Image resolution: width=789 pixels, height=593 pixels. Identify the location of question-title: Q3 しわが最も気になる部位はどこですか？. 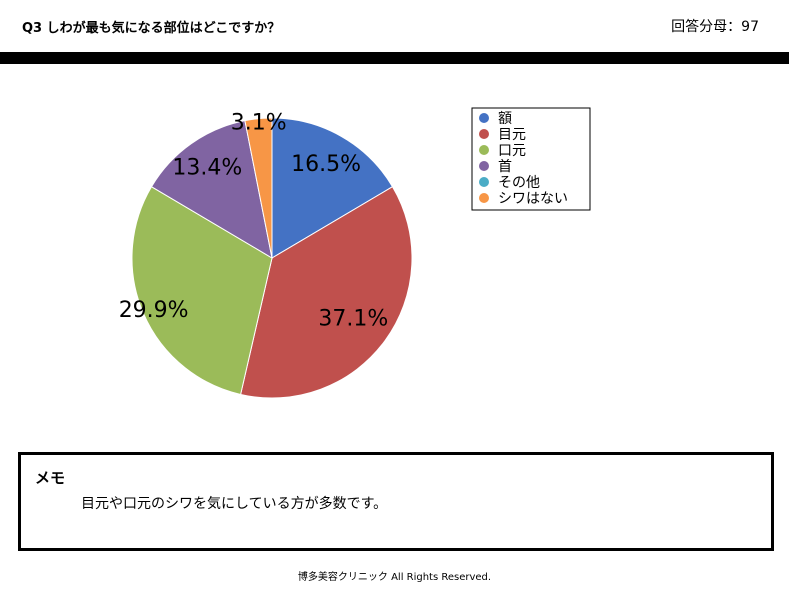
(151, 28).